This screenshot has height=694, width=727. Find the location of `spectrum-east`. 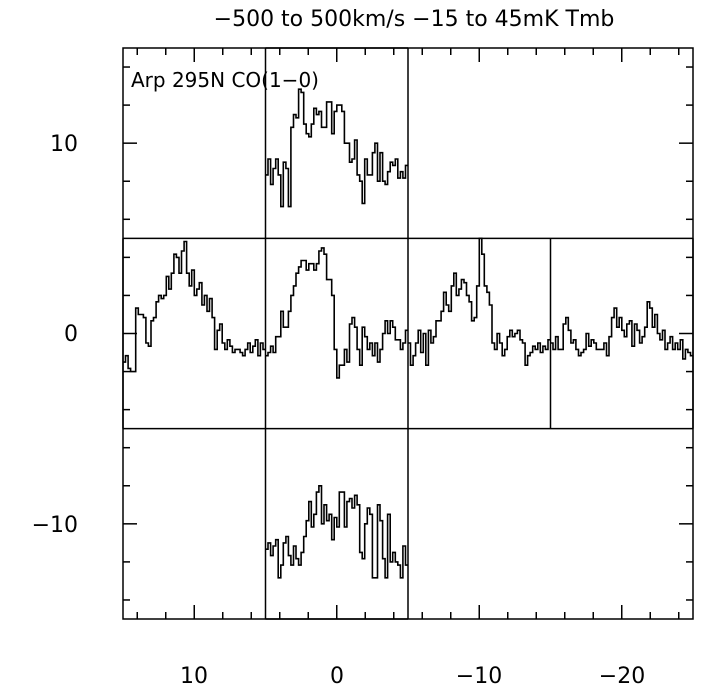

spectrum-east is located at coordinates (479, 301).